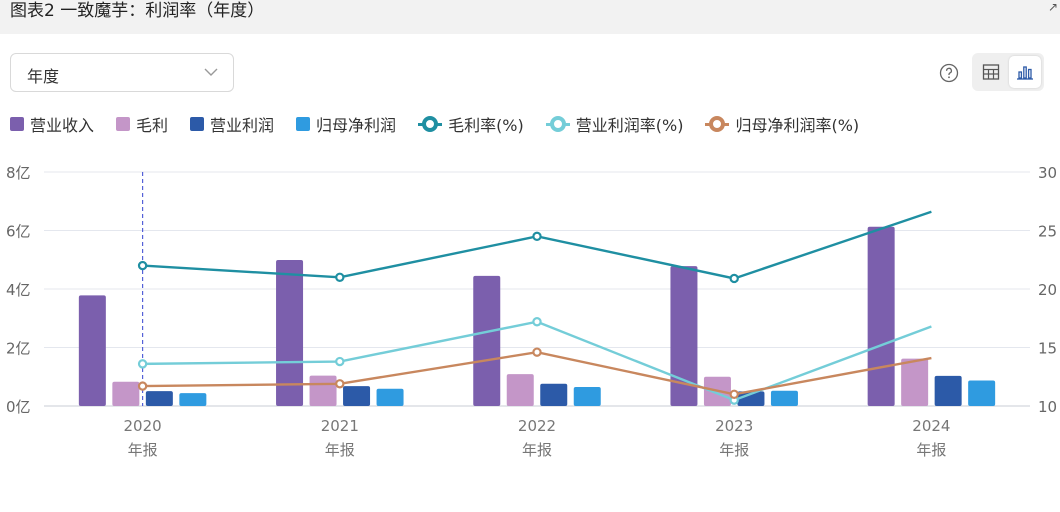 The width and height of the screenshot is (1060, 512). What do you see at coordinates (211, 72) in the screenshot?
I see `chevron-down-icon` at bounding box center [211, 72].